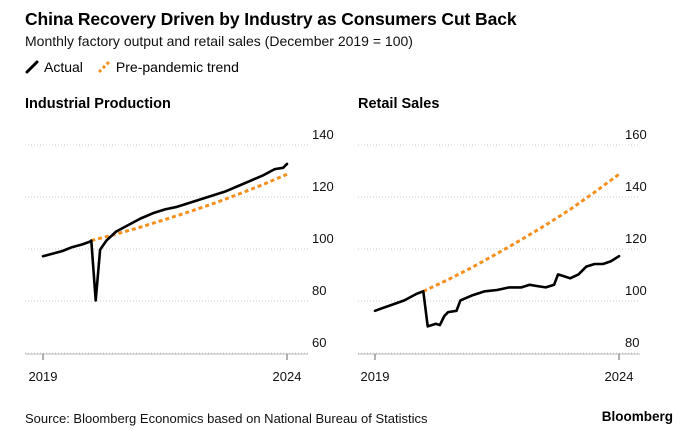 The height and width of the screenshot is (440, 693). I want to click on legend-item-actual: Actual, so click(54, 67).